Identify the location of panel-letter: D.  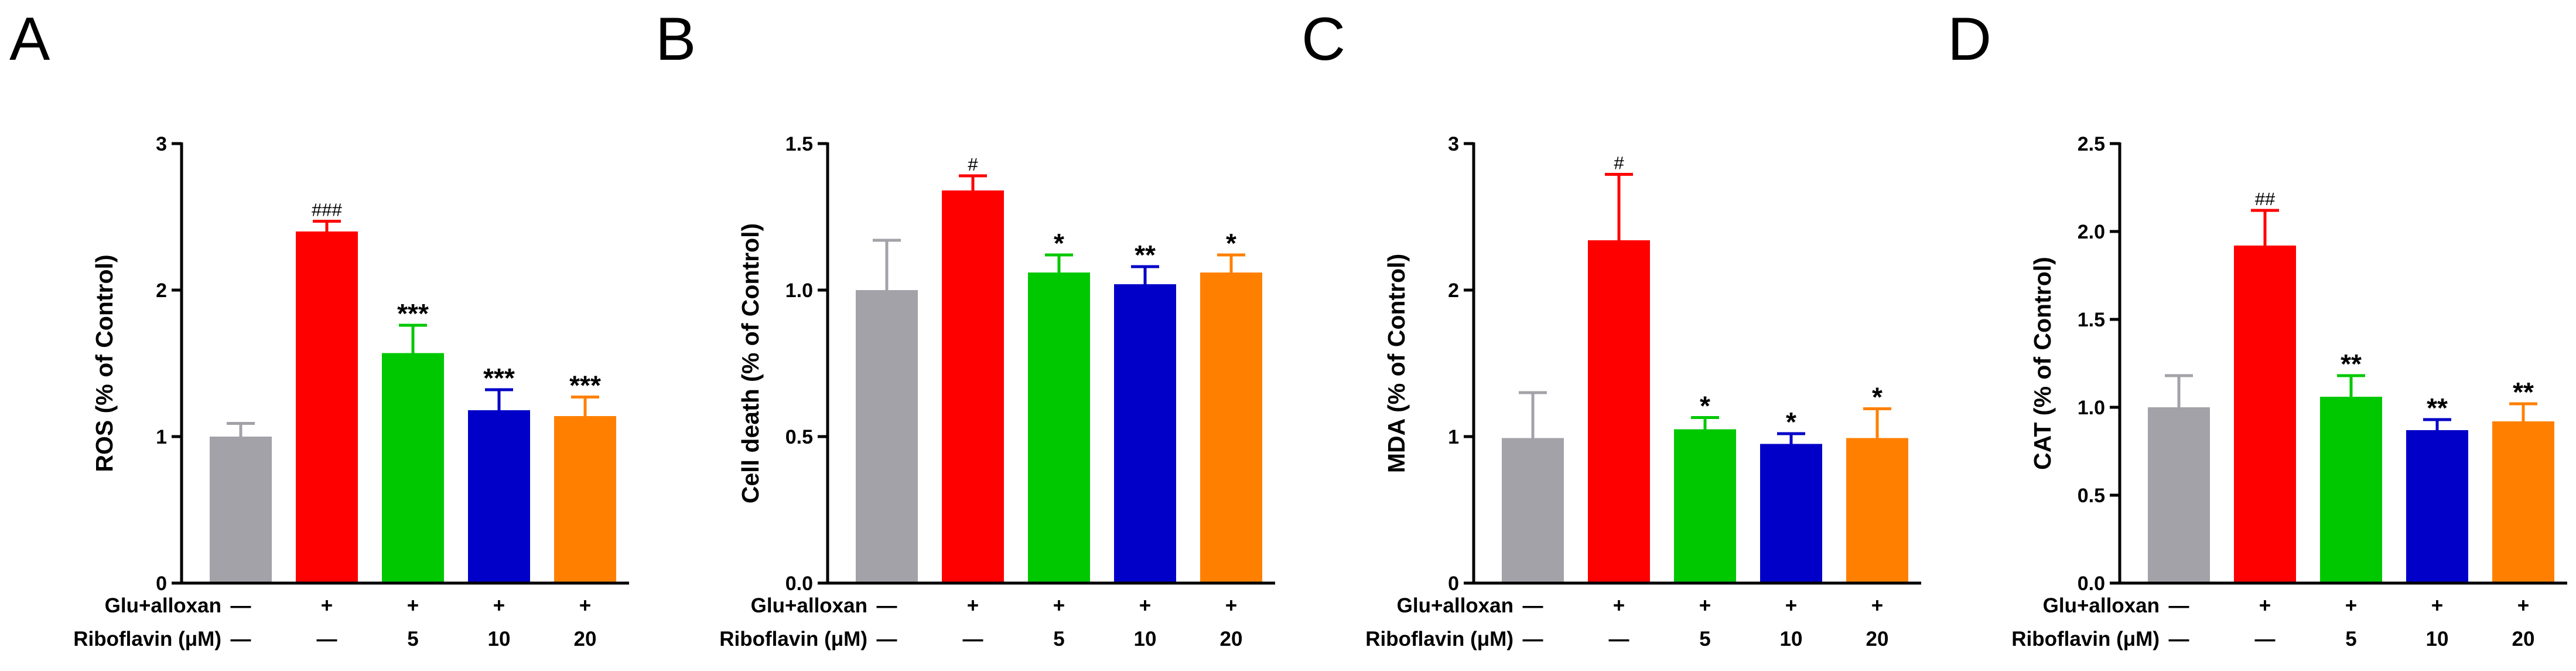
(1970, 39).